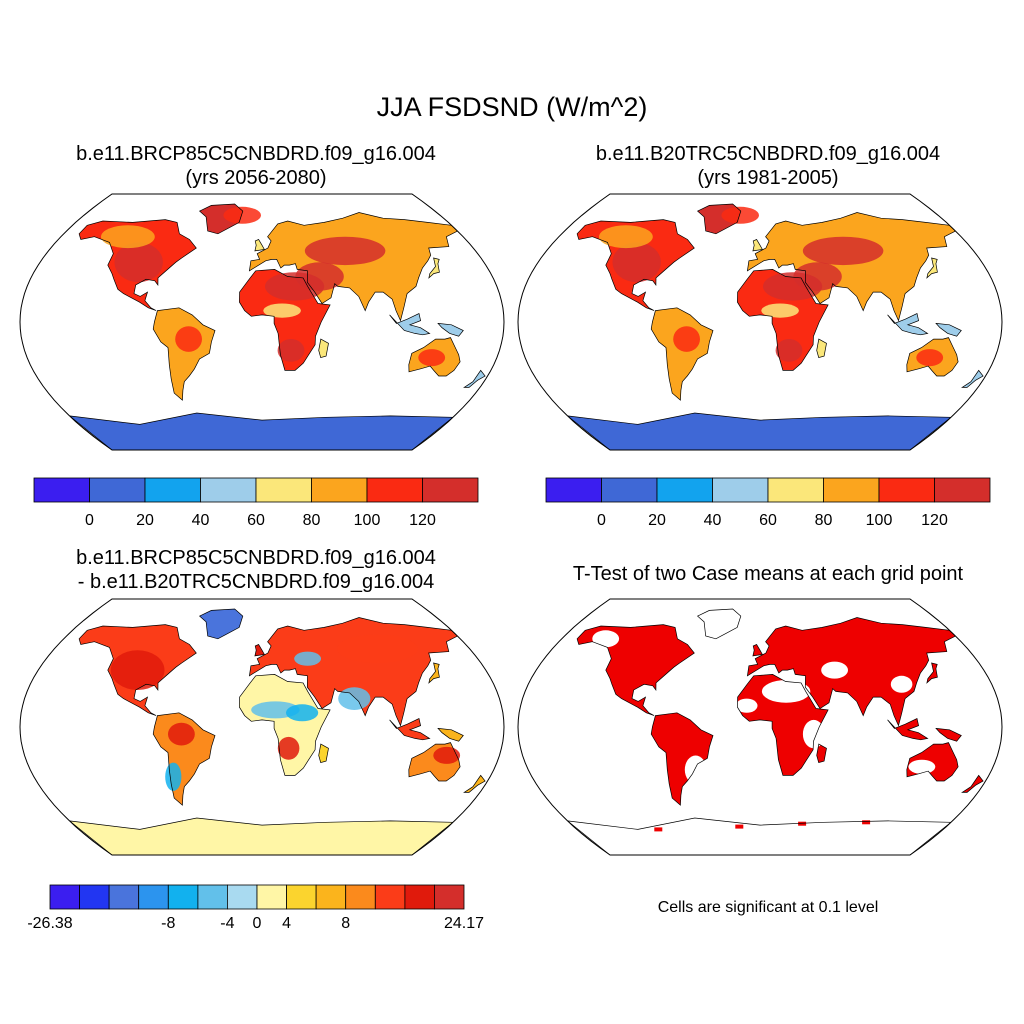 The image size is (1024, 1024). I want to click on figure-title: JJA FSDSND (W/m^2), so click(512, 107).